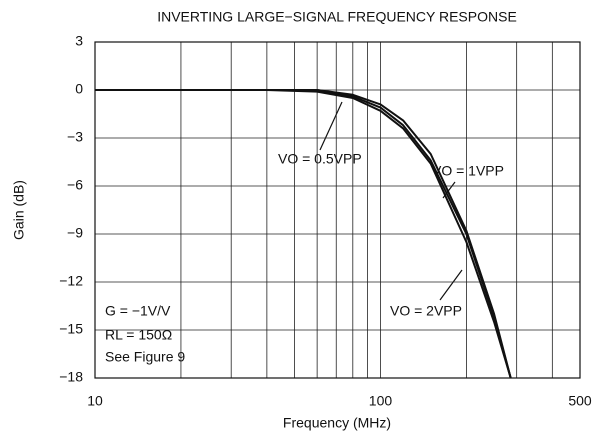 This screenshot has width=612, height=445. I want to click on x-axis-label: Frequency (MHz), so click(337, 423).